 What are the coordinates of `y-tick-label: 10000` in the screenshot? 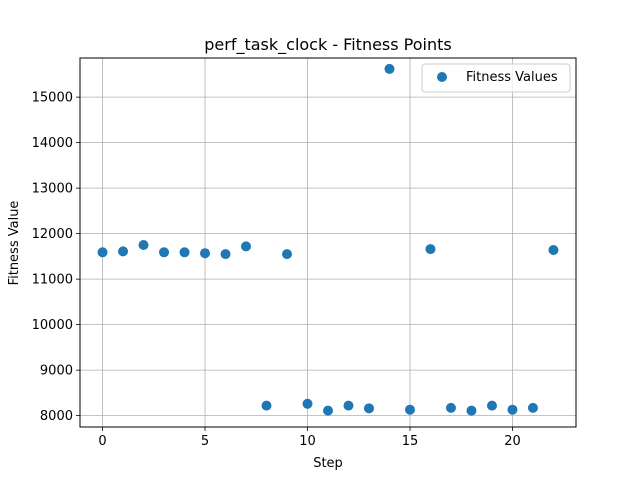 It's located at (52, 325).